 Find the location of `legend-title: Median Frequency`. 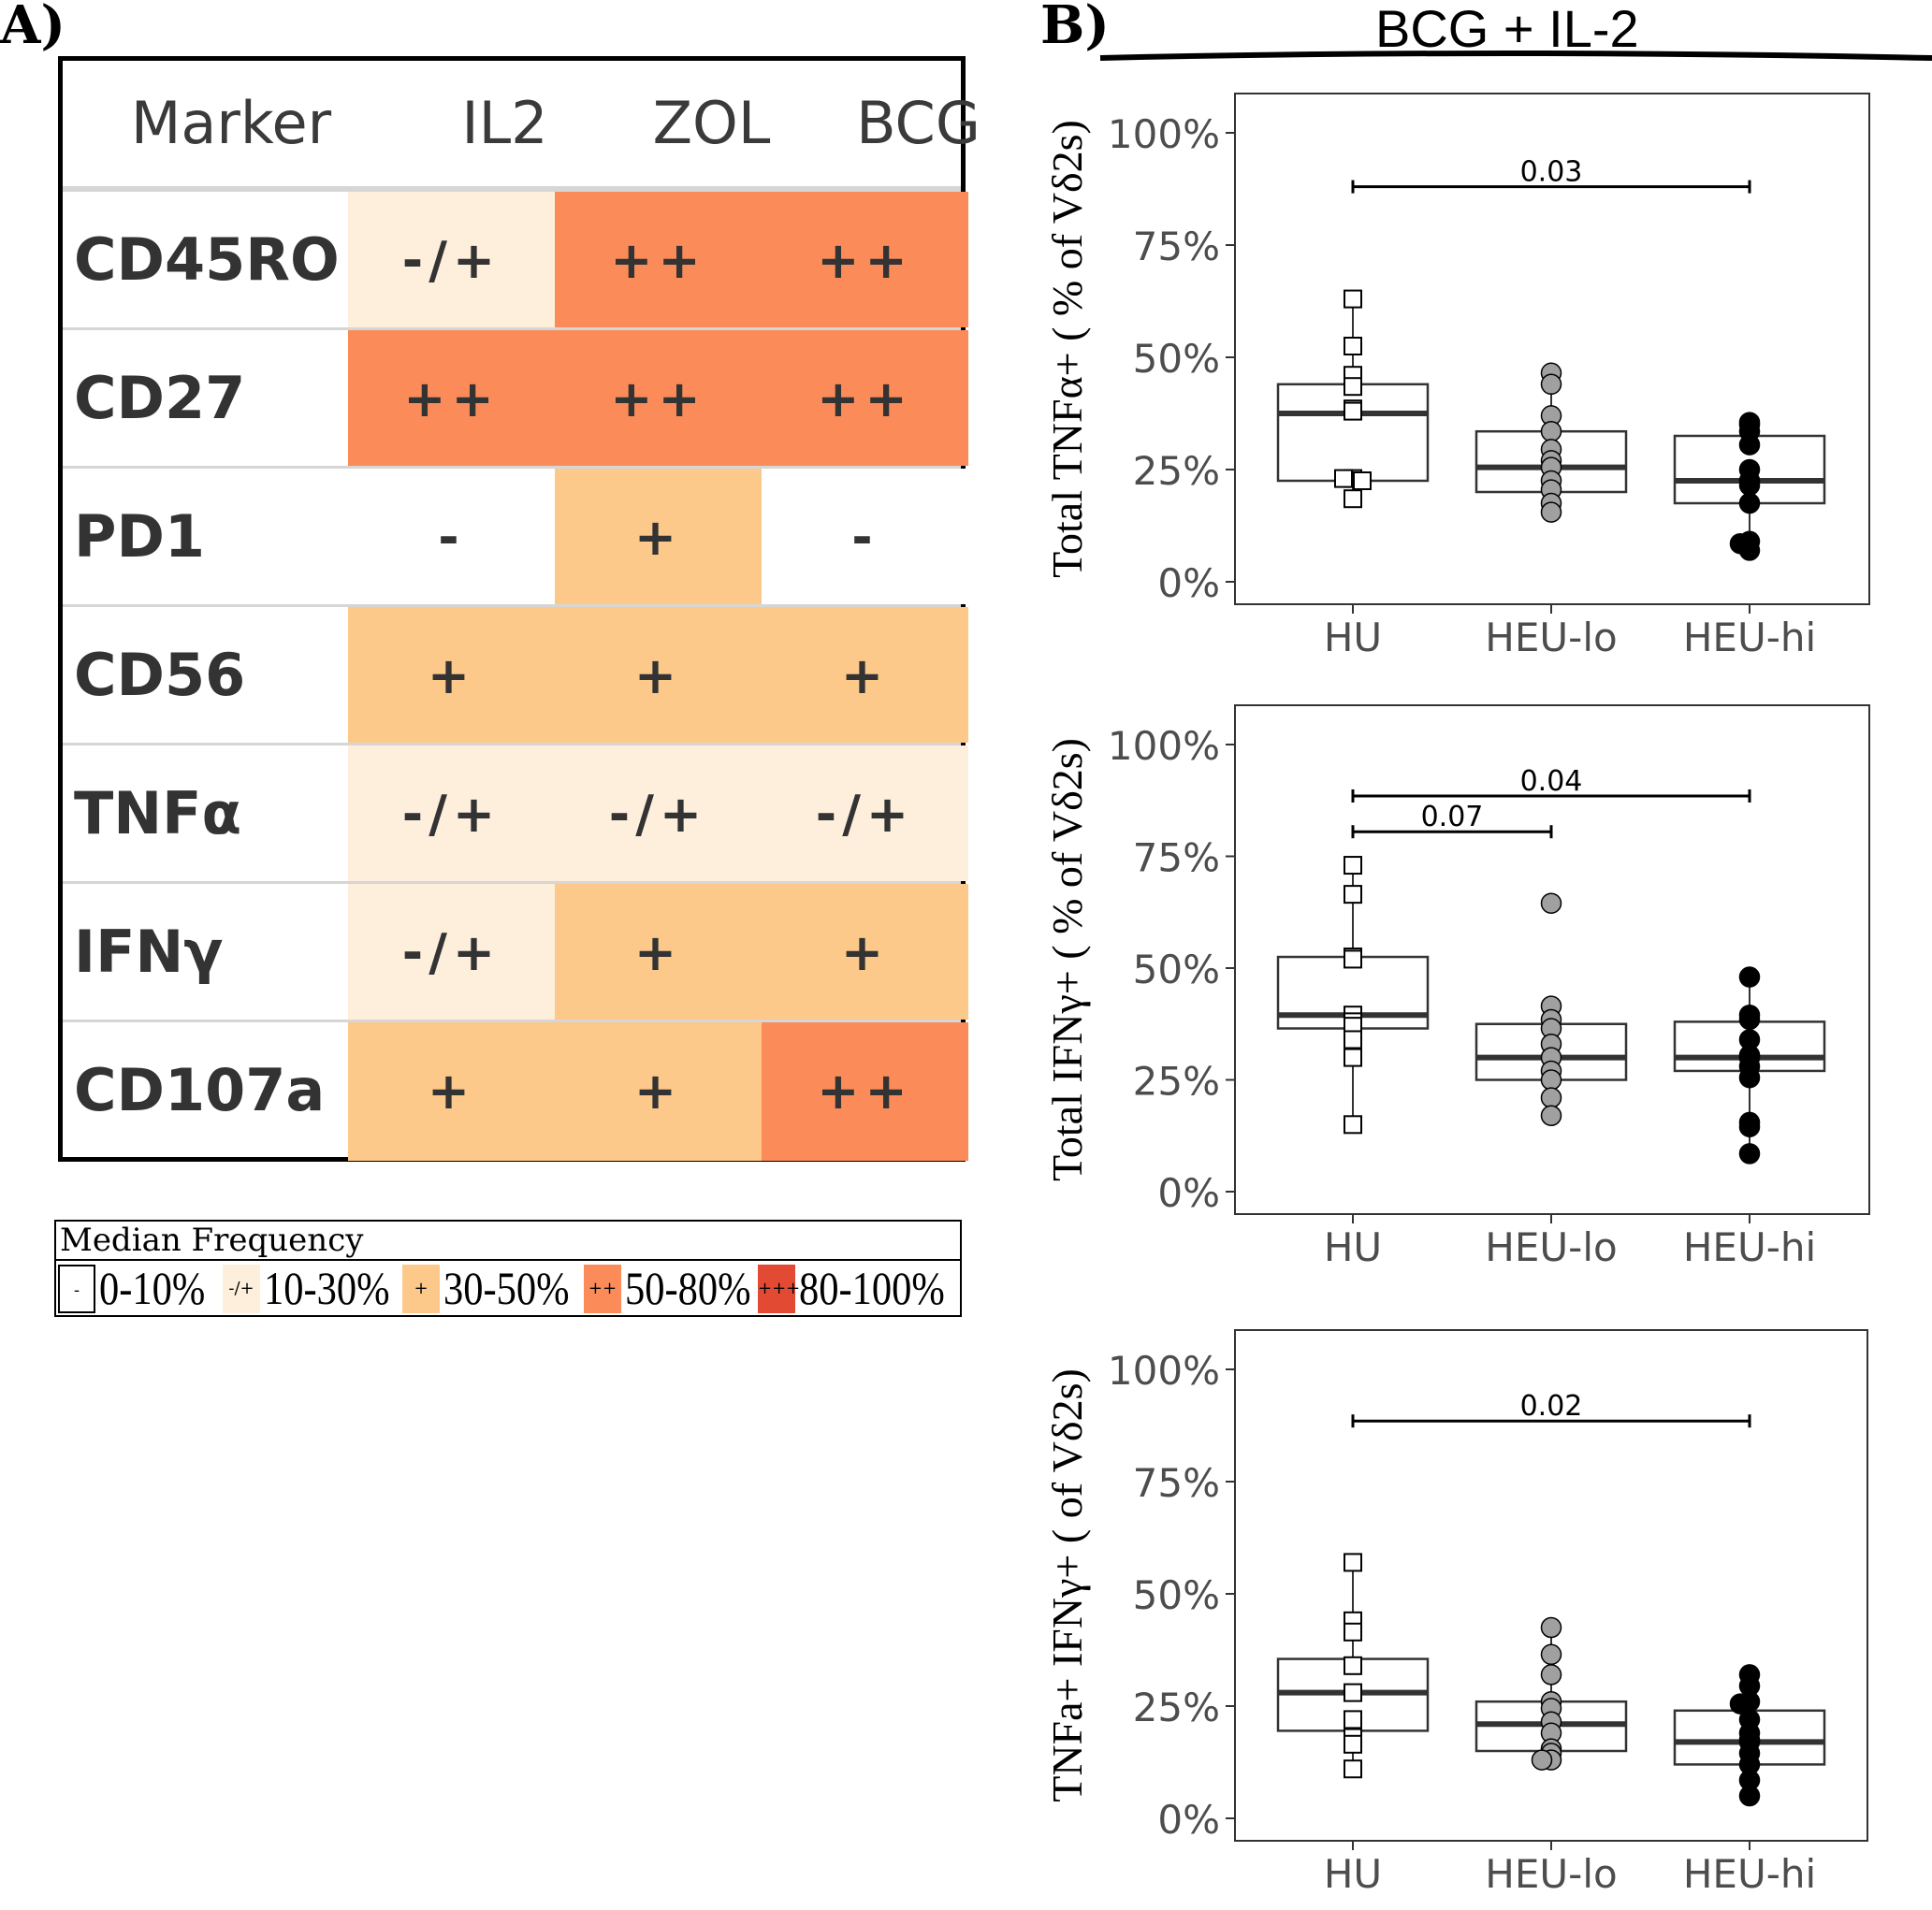

legend-title: Median Frequency is located at coordinates (212, 1241).